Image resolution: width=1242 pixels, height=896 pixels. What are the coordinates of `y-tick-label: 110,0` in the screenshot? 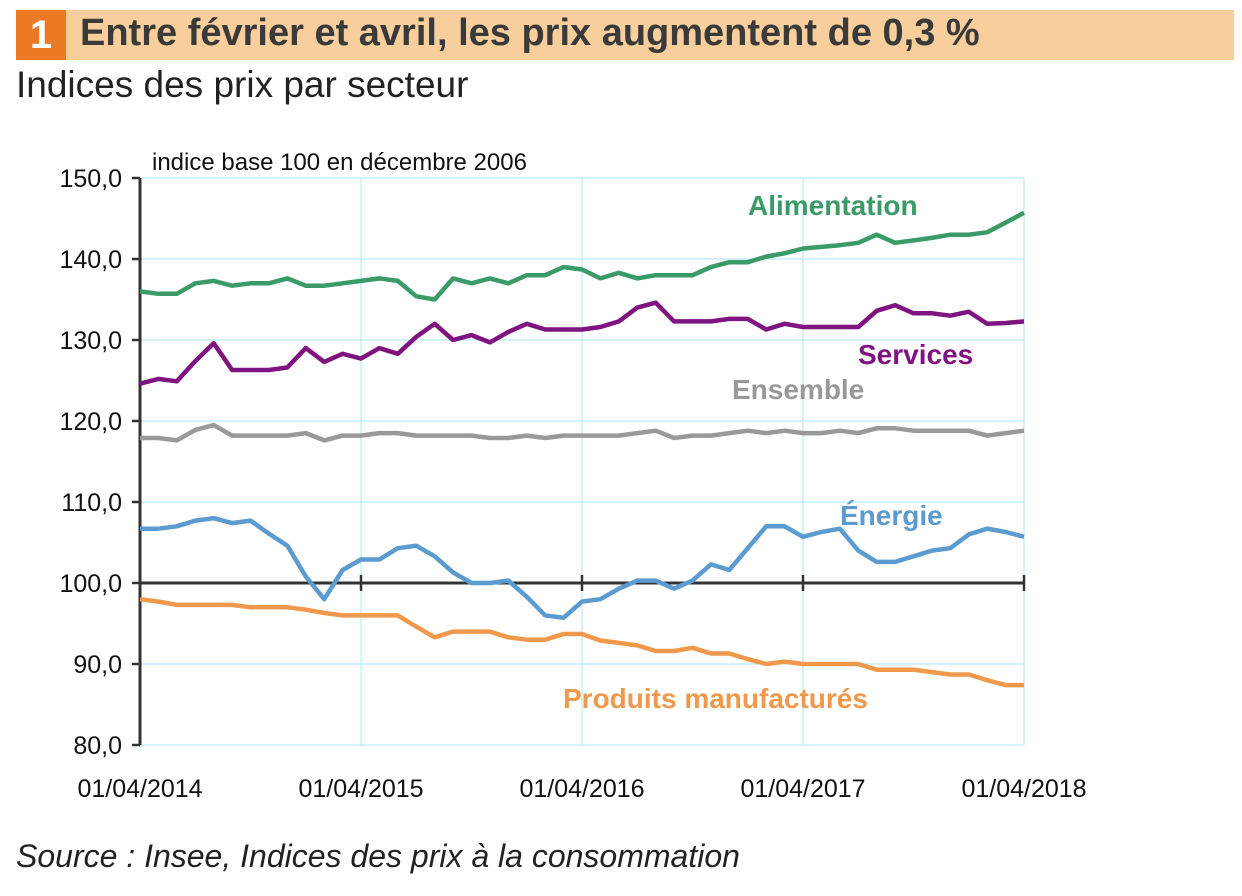 It's located at (91, 503).